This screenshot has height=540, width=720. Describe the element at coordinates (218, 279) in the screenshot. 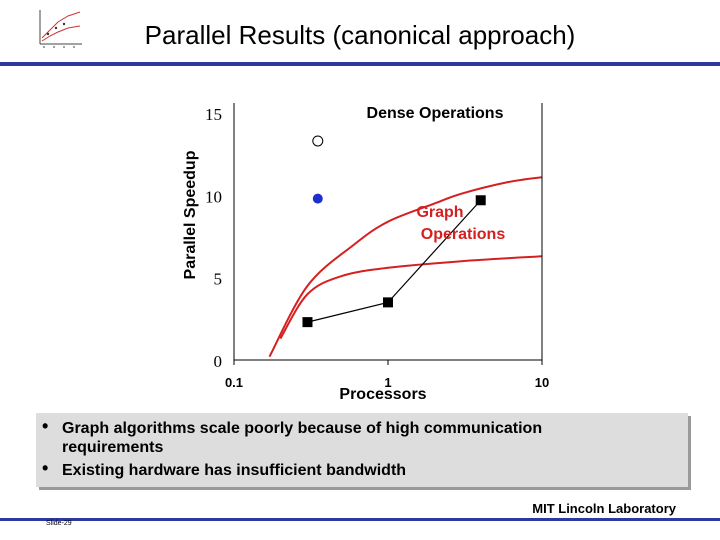

I see `y-tick-label: 5` at that location.